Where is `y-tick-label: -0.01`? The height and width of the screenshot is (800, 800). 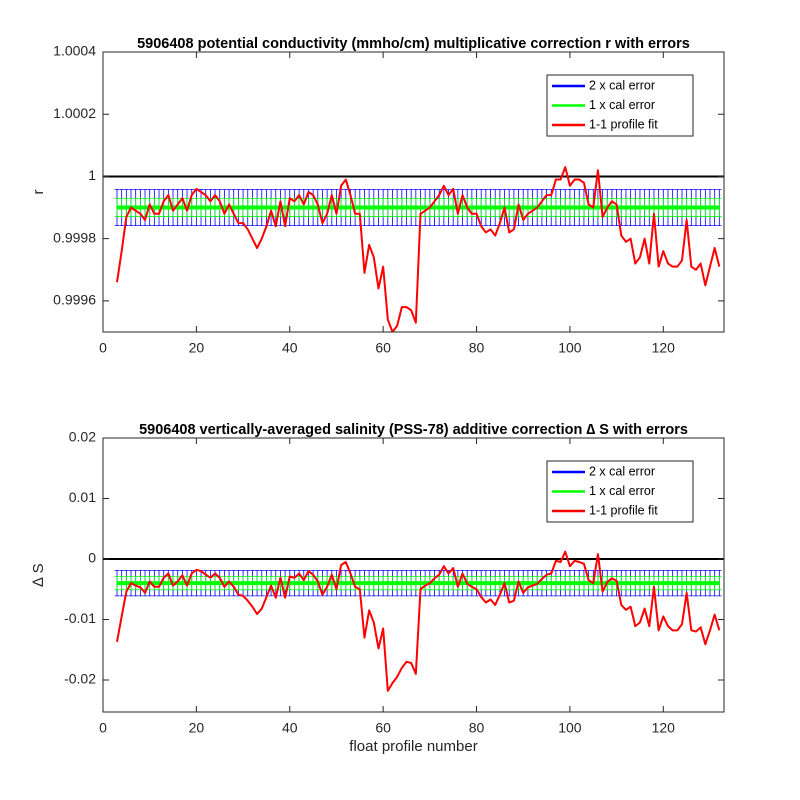 y-tick-label: -0.01 is located at coordinates (80, 618).